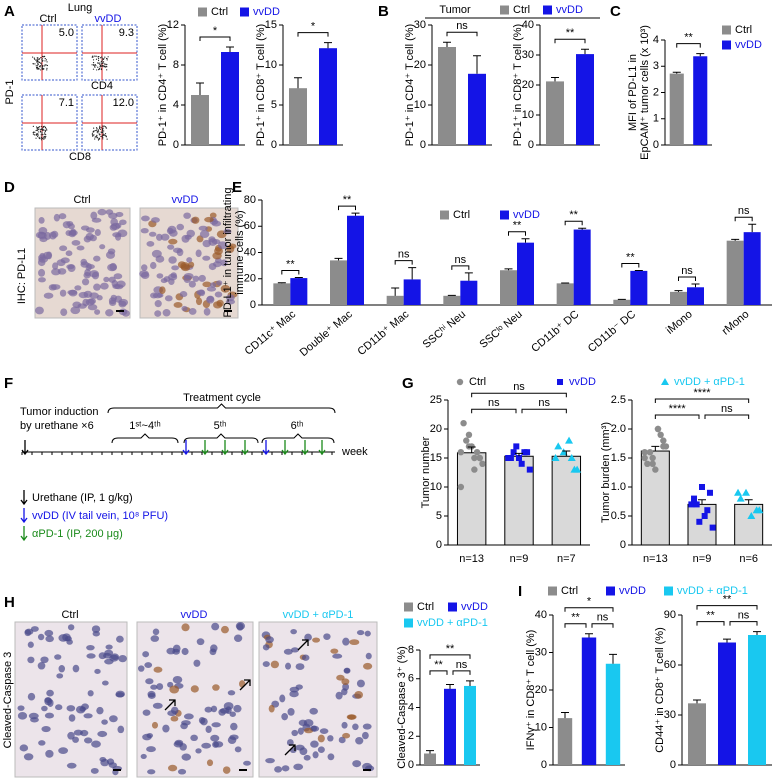 Image resolution: width=782 pixels, height=783 pixels. What do you see at coordinates (665, 381) in the screenshot?
I see `legend-marker` at bounding box center [665, 381].